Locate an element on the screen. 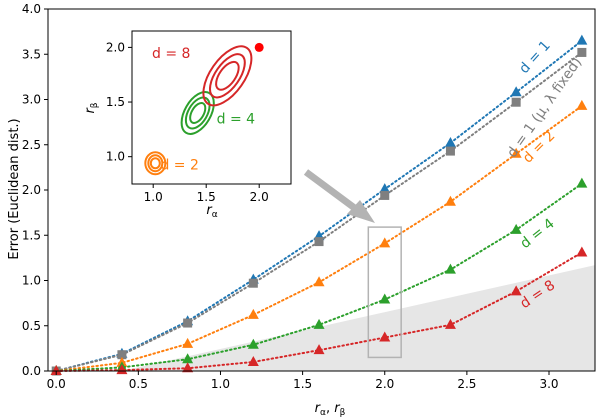 The image size is (599, 418). inset-ticks: 1.0 1.5 2.0 1.0 1.5 2.0 is located at coordinates (187, 122).